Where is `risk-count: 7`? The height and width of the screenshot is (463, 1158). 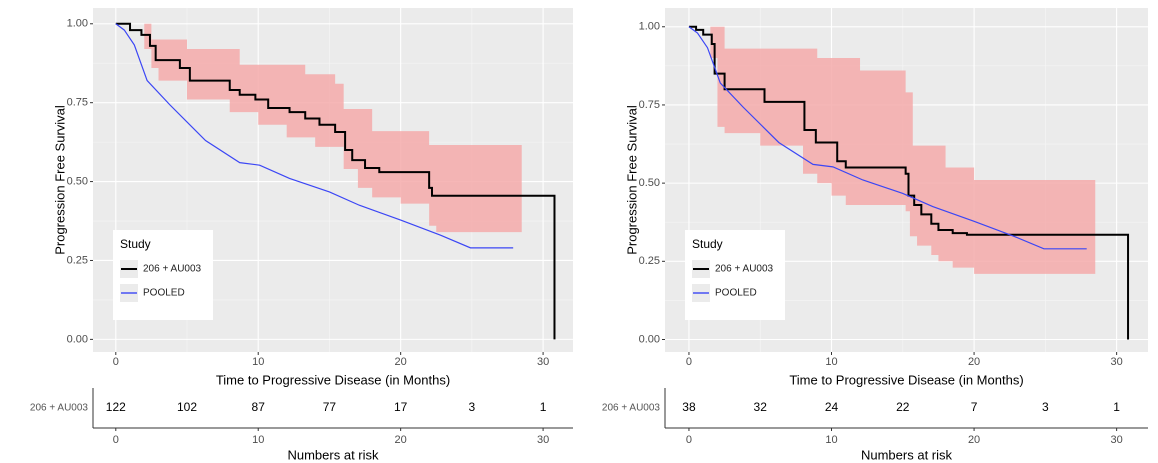
risk-count: 7 is located at coordinates (974, 407).